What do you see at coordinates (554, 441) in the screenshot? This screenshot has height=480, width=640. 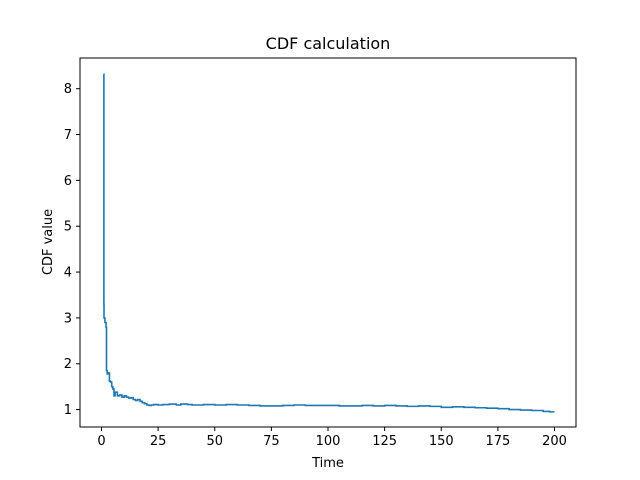 I see `x-tick-label: 200` at bounding box center [554, 441].